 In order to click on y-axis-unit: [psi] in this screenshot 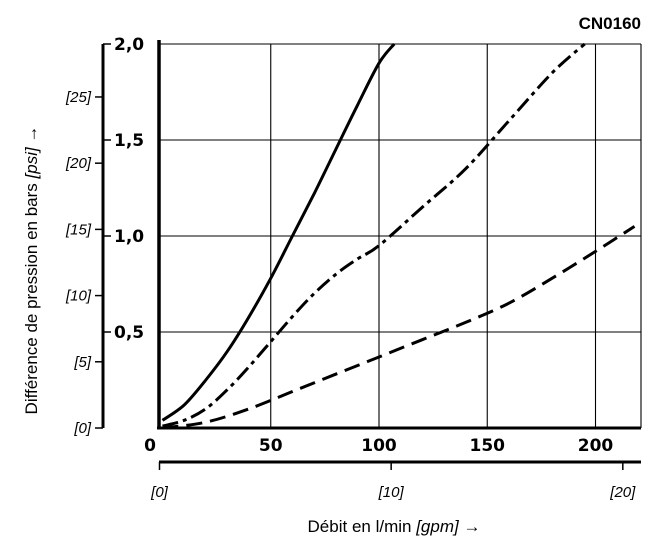, I will do `click(31, 162)`.